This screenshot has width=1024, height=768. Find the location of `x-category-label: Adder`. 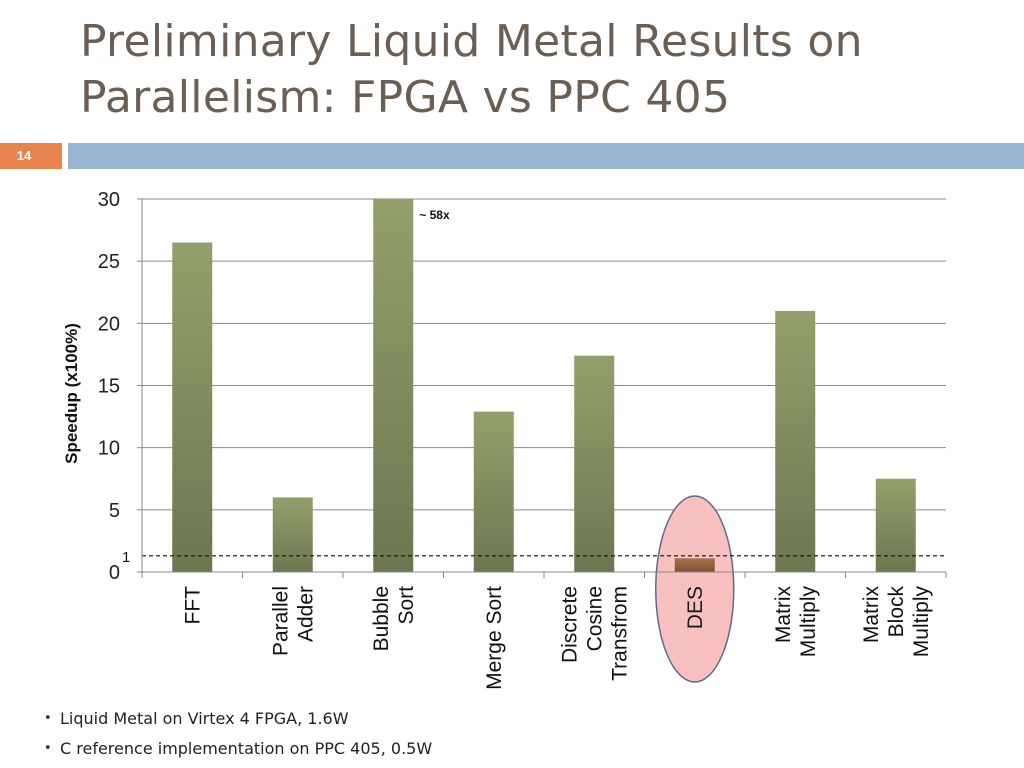

x-category-label: Adder is located at coordinates (305, 614).